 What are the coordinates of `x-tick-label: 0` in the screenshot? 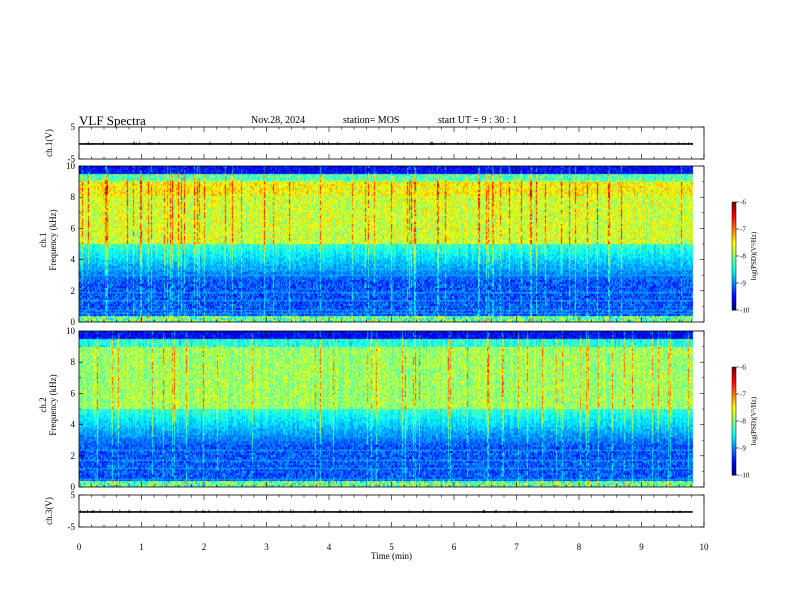 It's located at (79, 547).